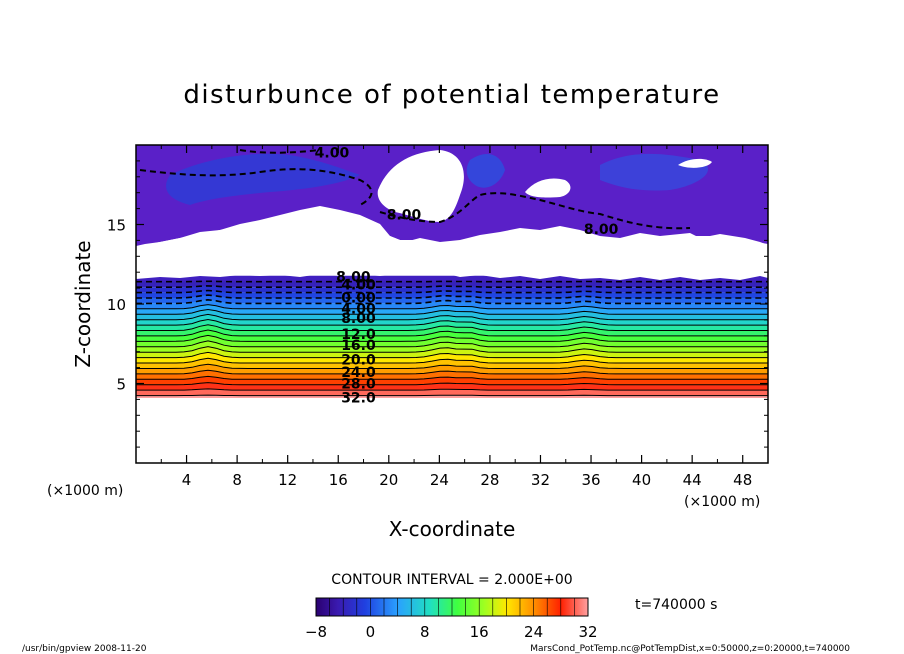  I want to click on x-tick-label: 32, so click(540, 480).